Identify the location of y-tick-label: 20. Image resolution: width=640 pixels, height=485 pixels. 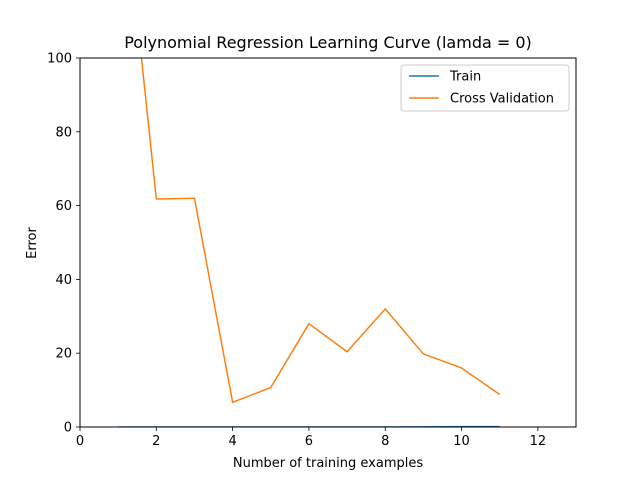
(63, 354).